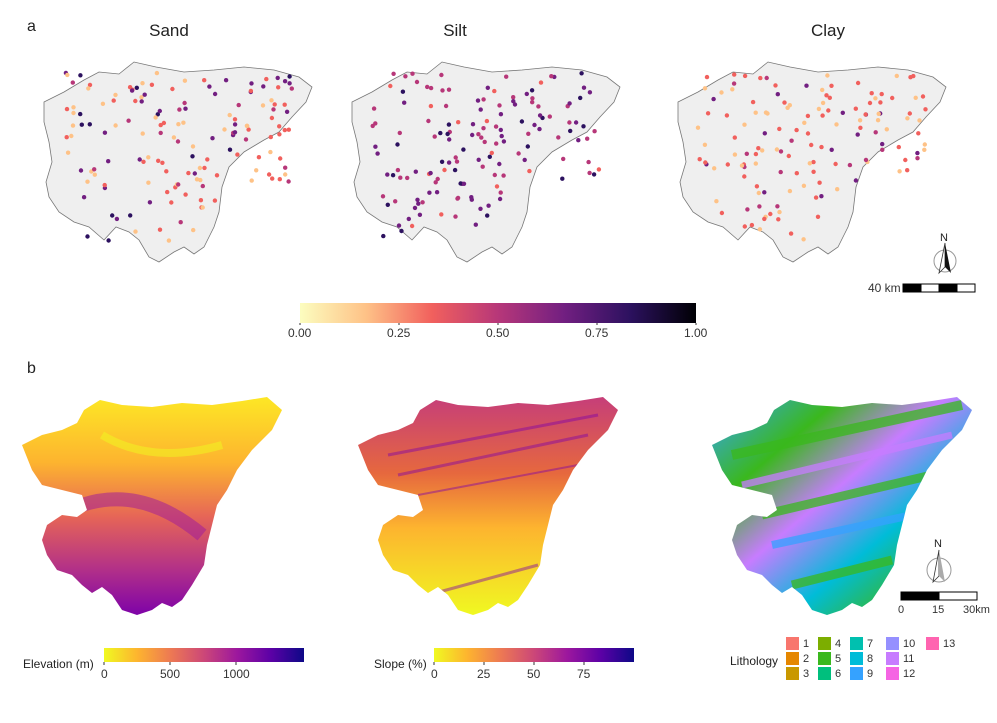  I want to click on elevation-legend-title: Elevation (m), so click(58, 664).